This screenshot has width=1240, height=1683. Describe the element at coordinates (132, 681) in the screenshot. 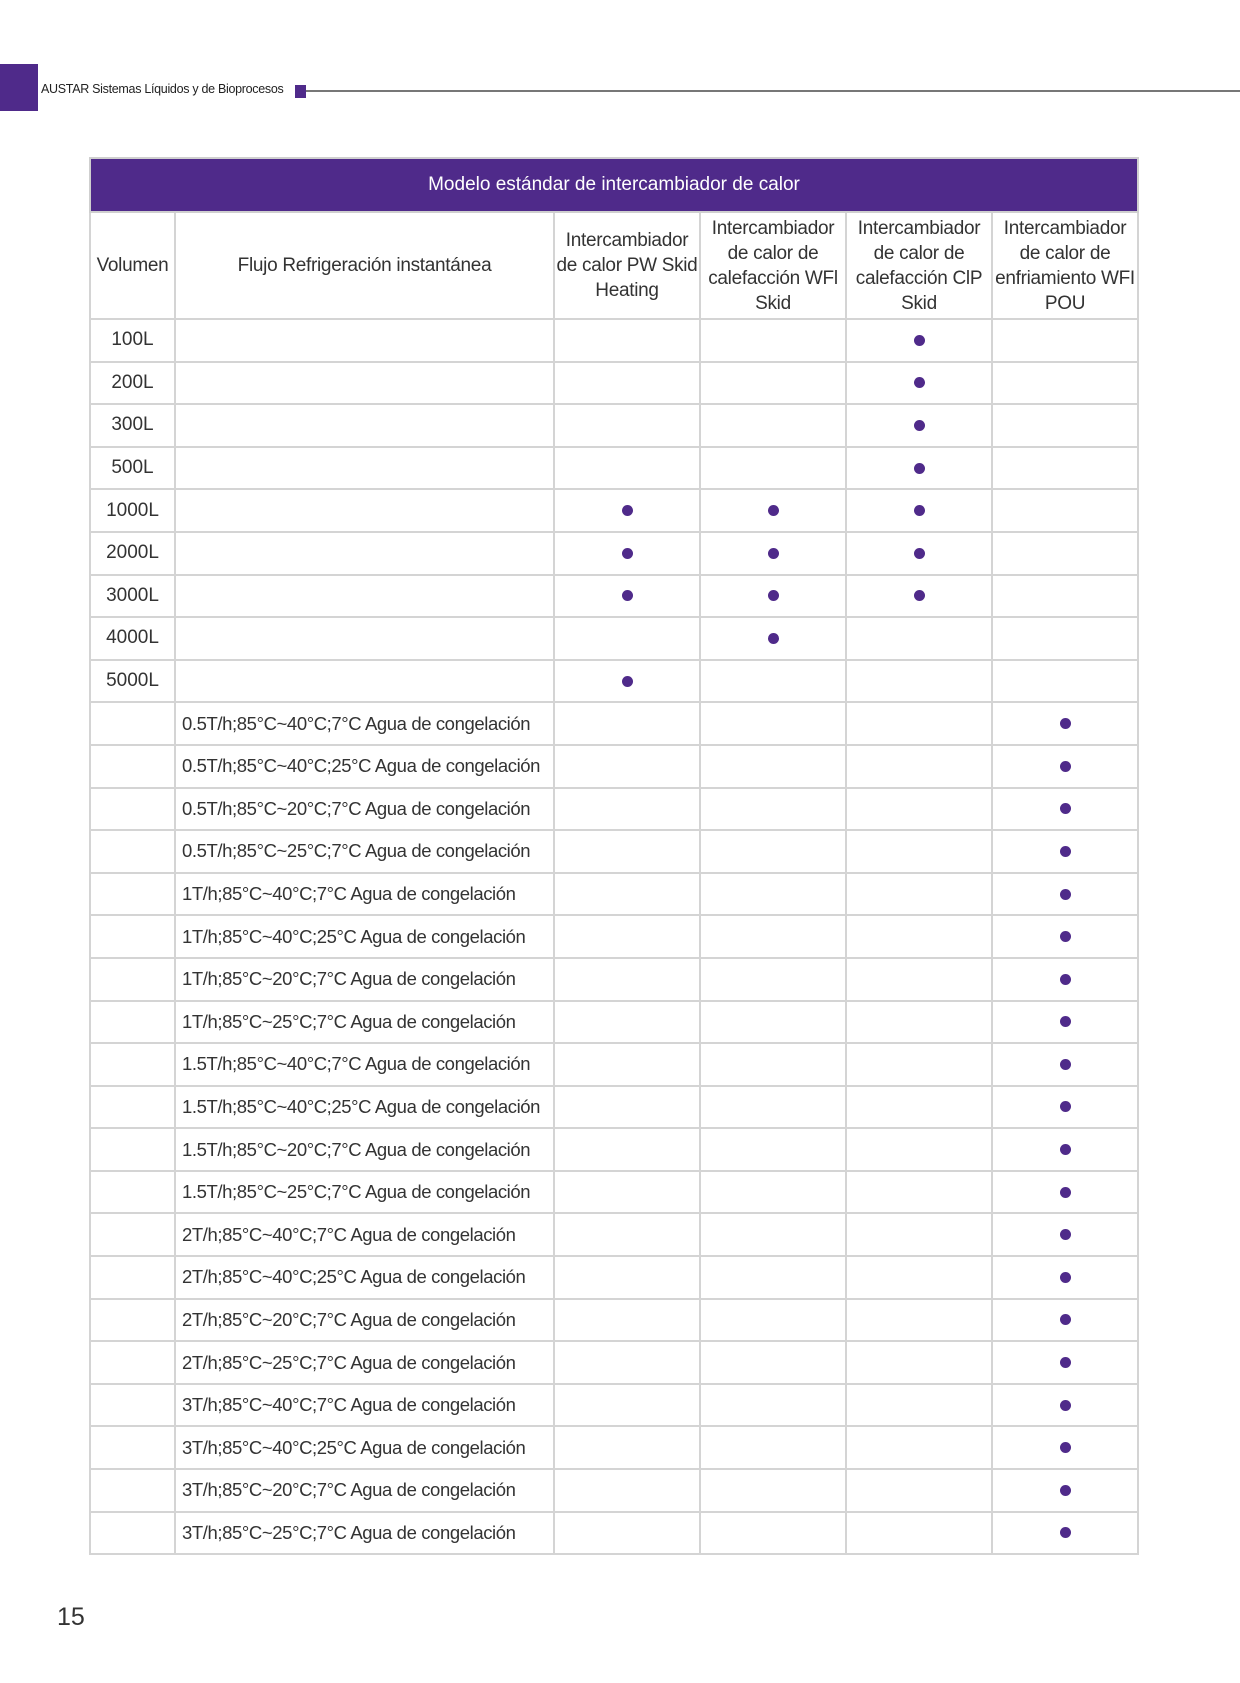

I see `volume-cell: 5000L` at that location.